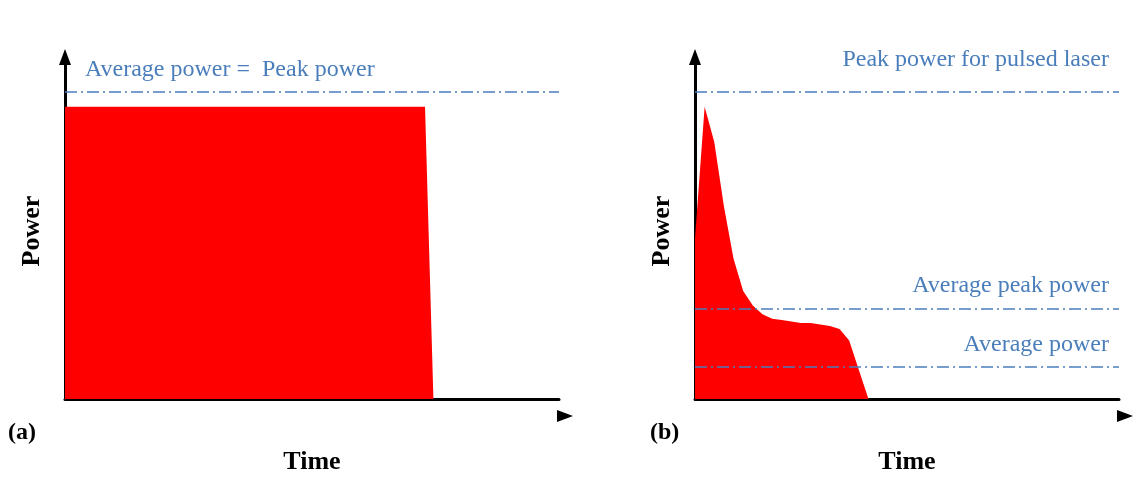 The width and height of the screenshot is (1135, 485). I want to click on ref-line-label: Average power, so click(1036, 342).